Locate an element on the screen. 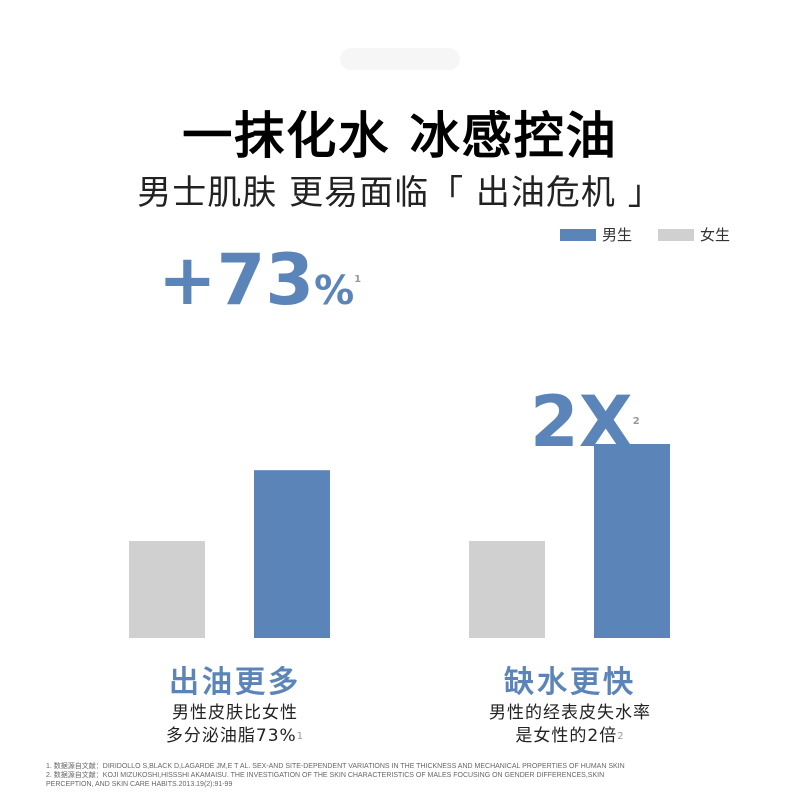 Image resolution: width=800 pixels, height=800 pixels. legend-item-male: 男生 is located at coordinates (596, 234).